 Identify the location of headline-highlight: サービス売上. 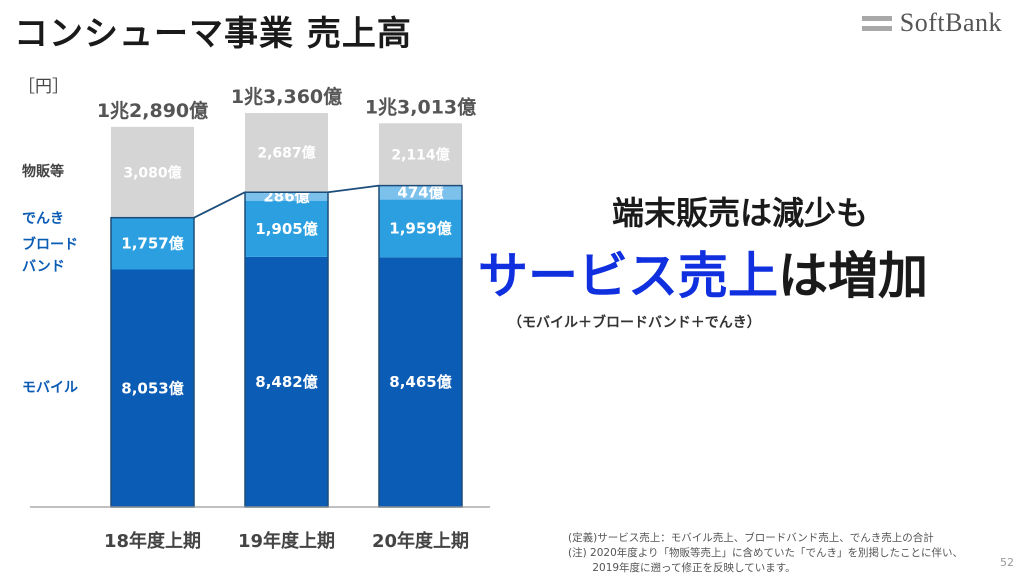
(628, 276).